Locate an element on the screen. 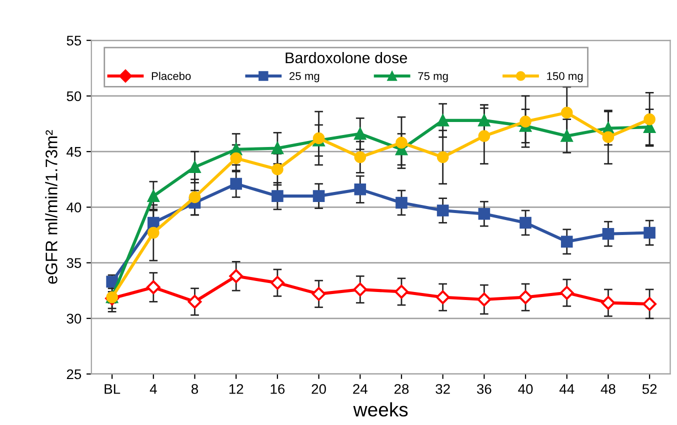  x-tick-label: 8 is located at coordinates (195, 389).